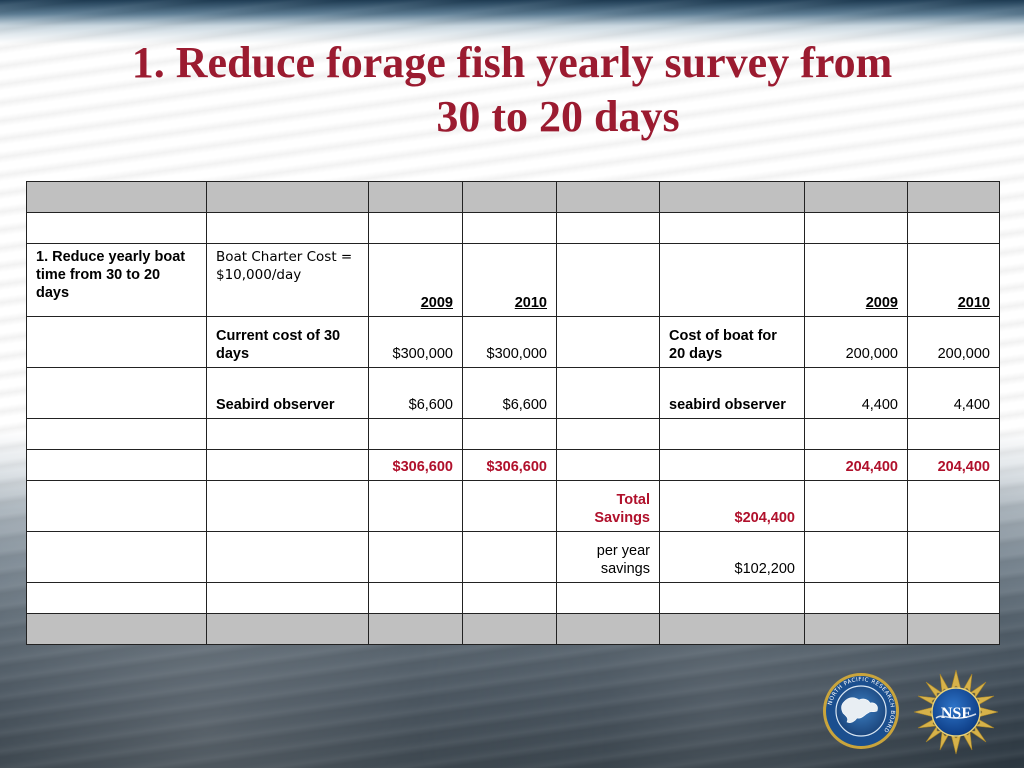 The height and width of the screenshot is (768, 1024). I want to click on npr-board-logo: NORTH PACIFIC RESEARCH BOARD, so click(861, 711).